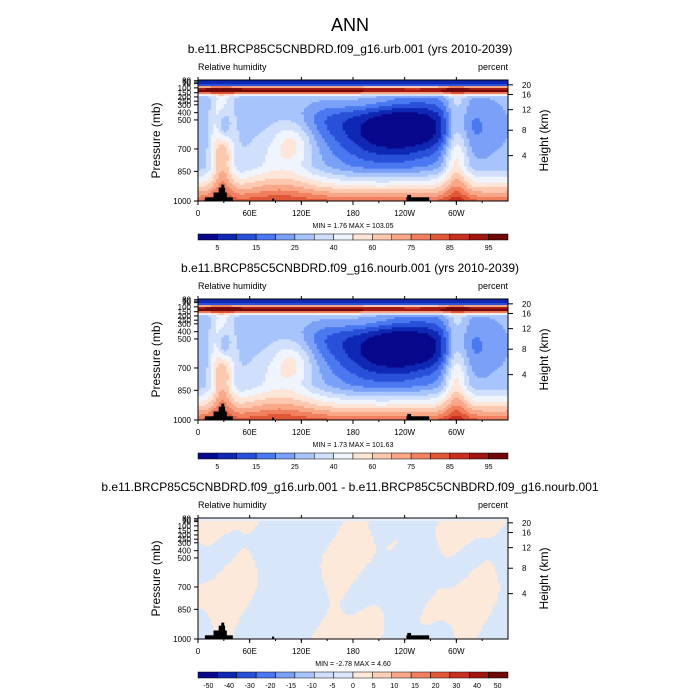 The image size is (700, 700). Describe the element at coordinates (350, 25) in the screenshot. I see `figure-title: ANN` at that location.